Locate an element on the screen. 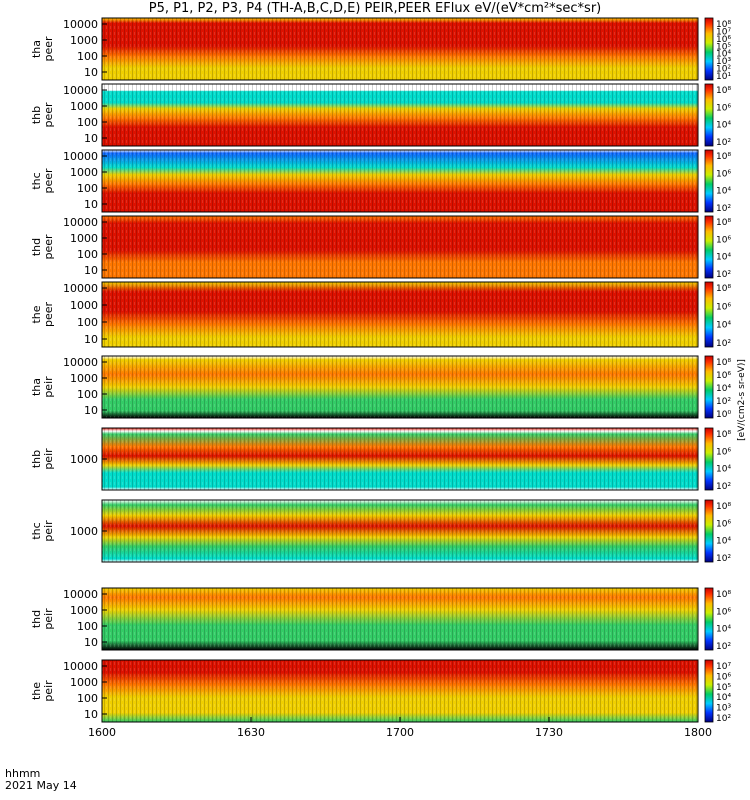 The width and height of the screenshot is (750, 800). texture-thb-peer is located at coordinates (400, 115).